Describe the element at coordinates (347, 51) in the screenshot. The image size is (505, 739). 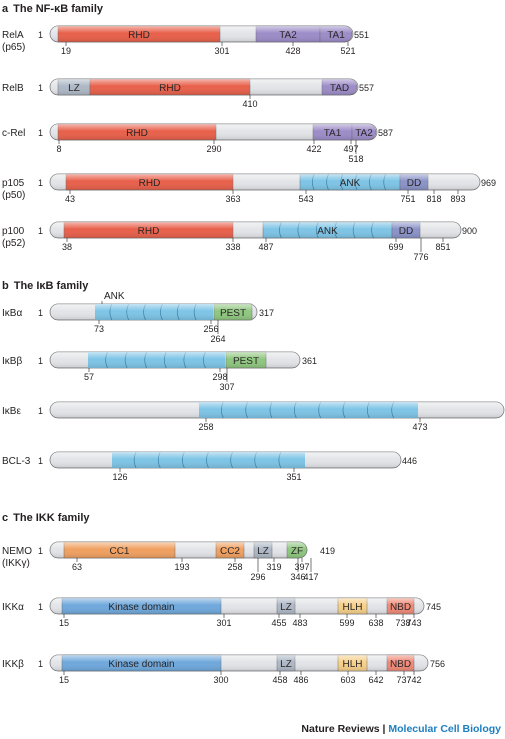
I see `protein-rela-pos-label: 521` at that location.